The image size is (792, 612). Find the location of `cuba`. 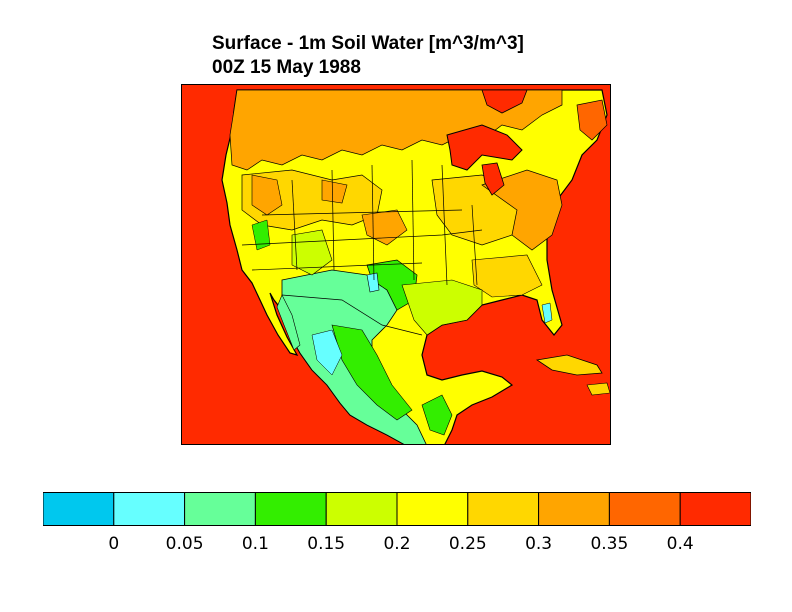

cuba is located at coordinates (569, 365).